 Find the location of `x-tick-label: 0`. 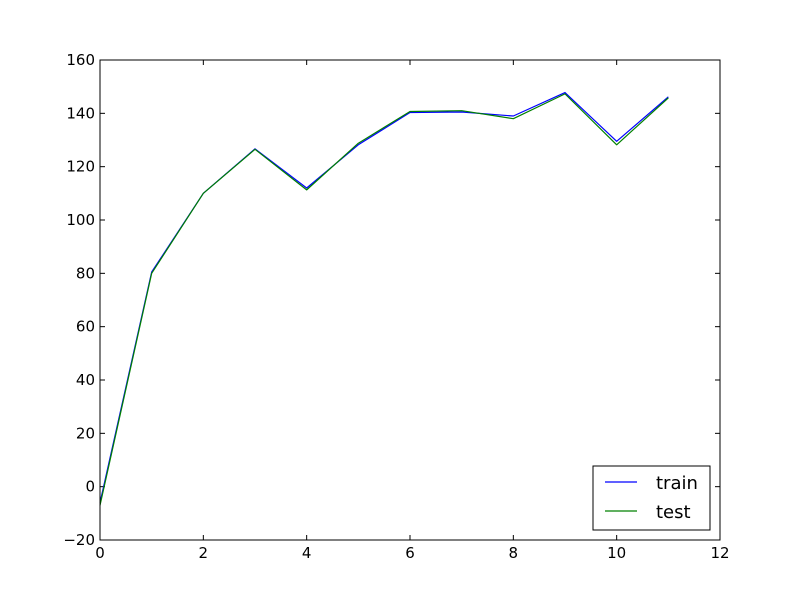

x-tick-label: 0 is located at coordinates (100, 553).